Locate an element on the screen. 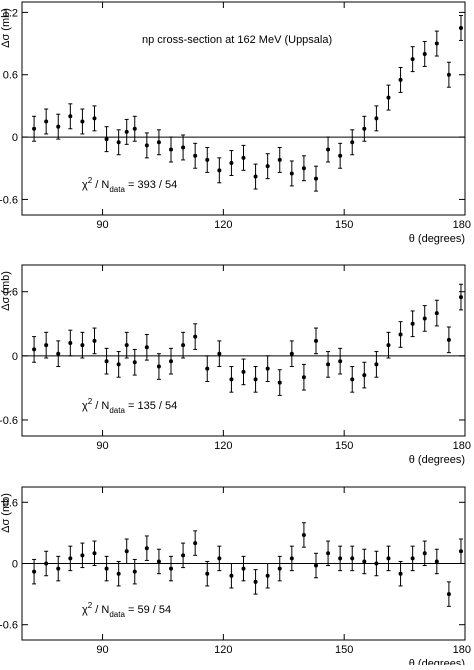 The height and width of the screenshot is (670, 474). y-tick-label: 0.6 is located at coordinates (10, 293).